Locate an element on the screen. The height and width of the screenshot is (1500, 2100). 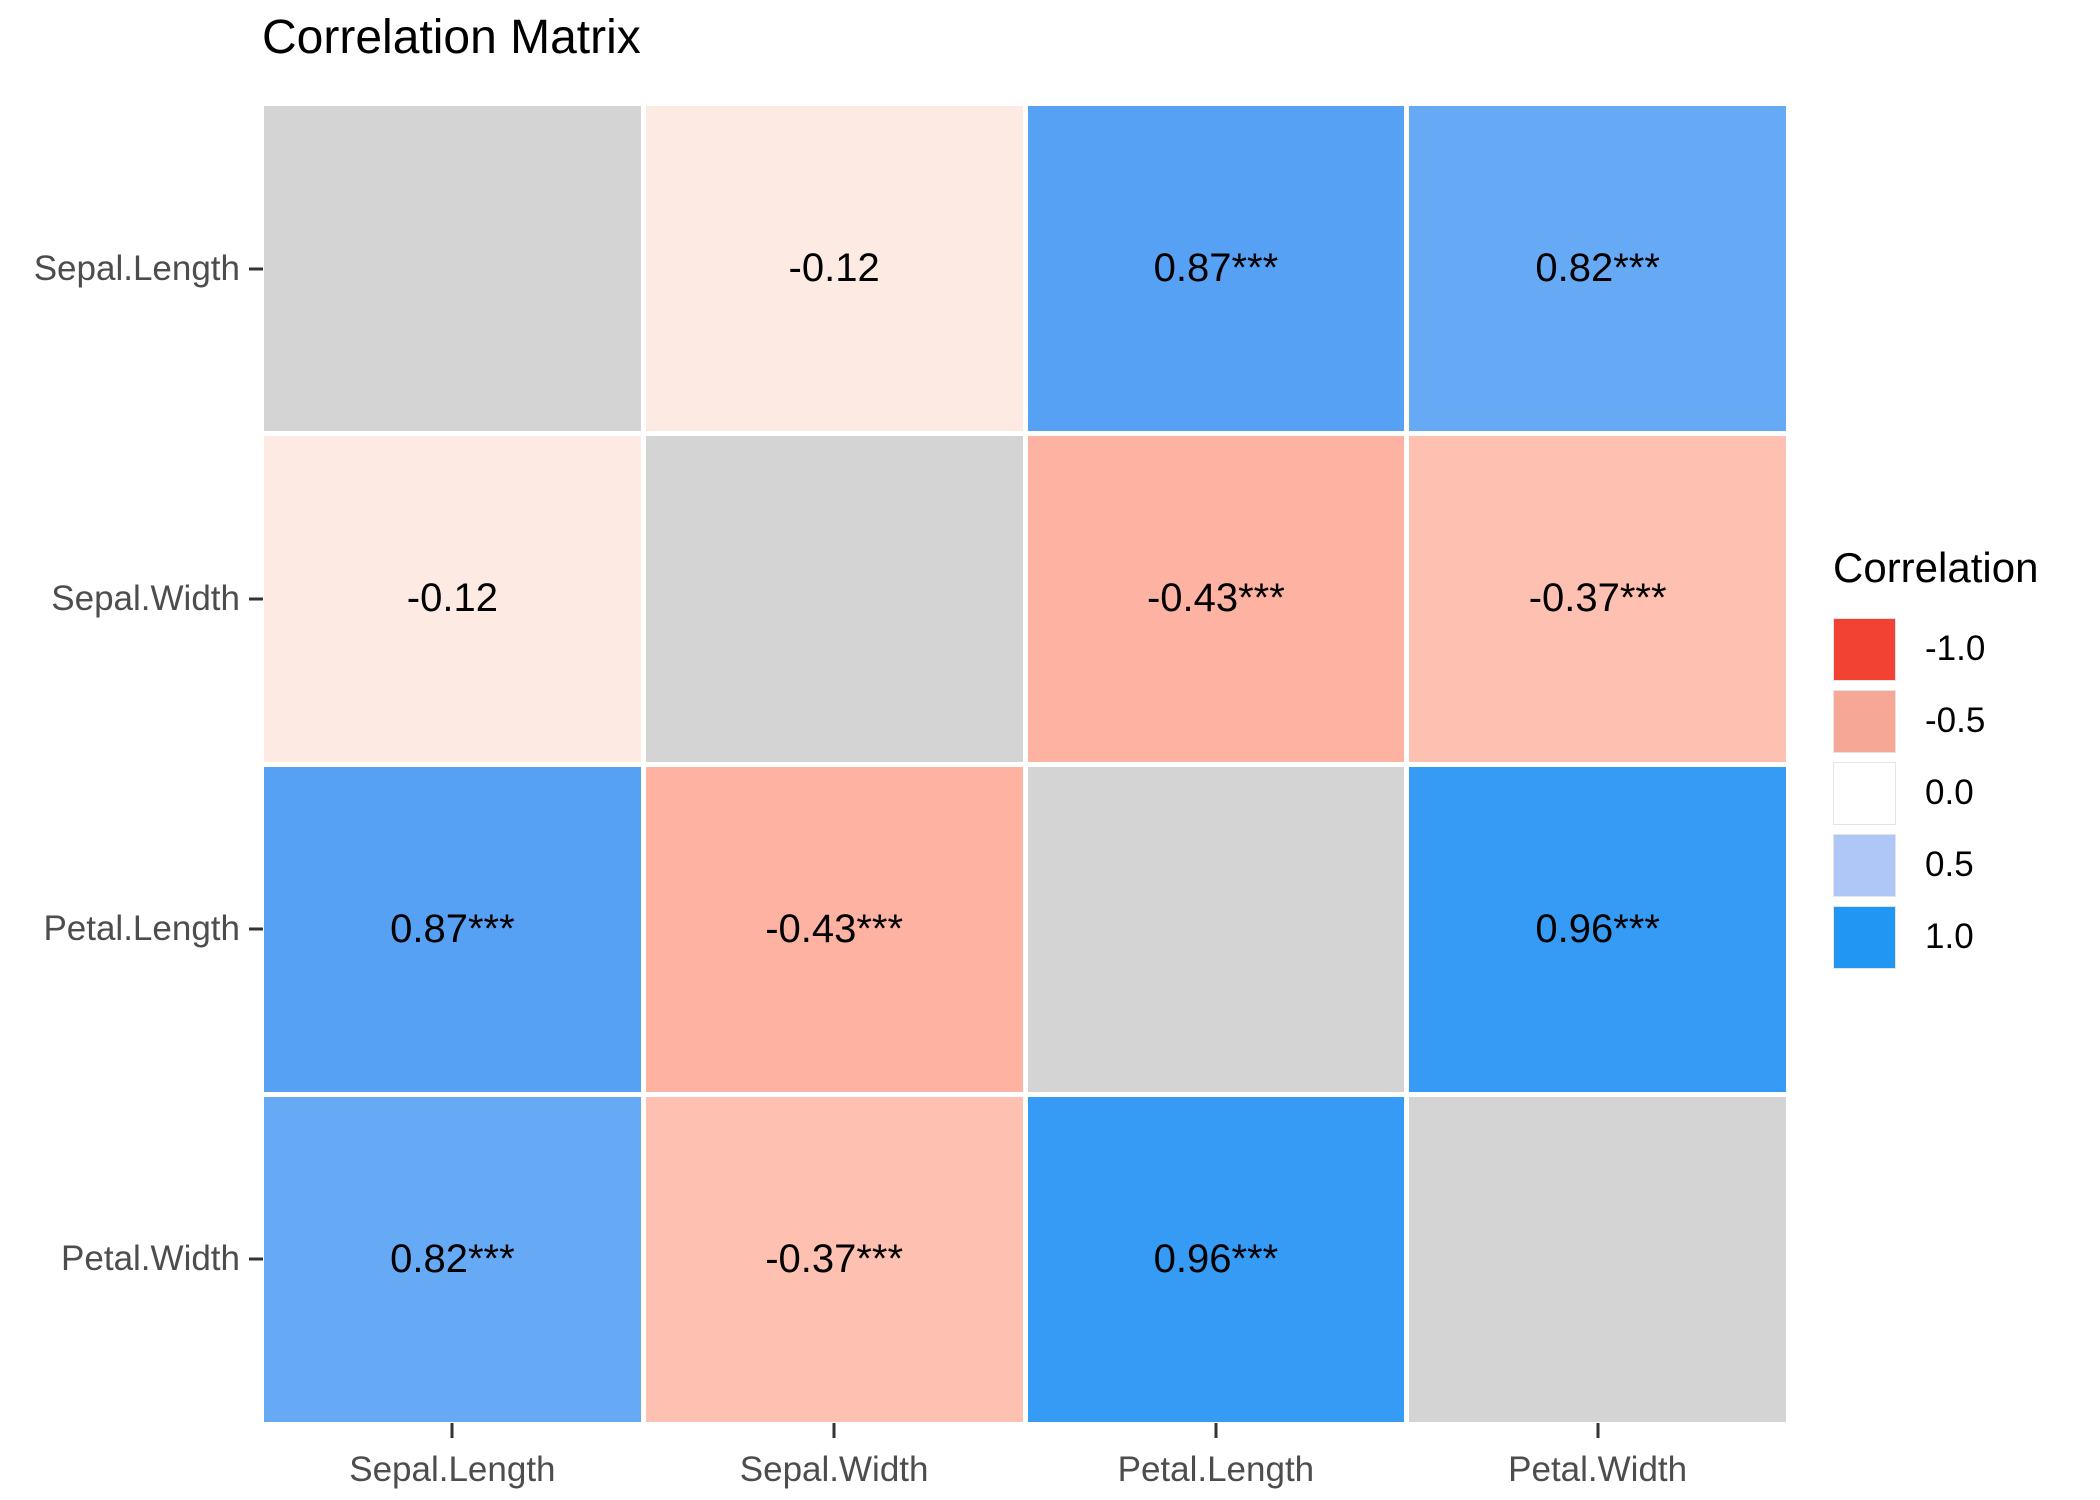
chart-title: Correlation Matrix is located at coordinates (451, 37).